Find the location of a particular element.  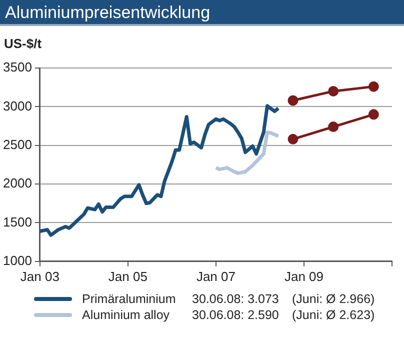

text: 30.06.08: 3.073 is located at coordinates (236, 299).